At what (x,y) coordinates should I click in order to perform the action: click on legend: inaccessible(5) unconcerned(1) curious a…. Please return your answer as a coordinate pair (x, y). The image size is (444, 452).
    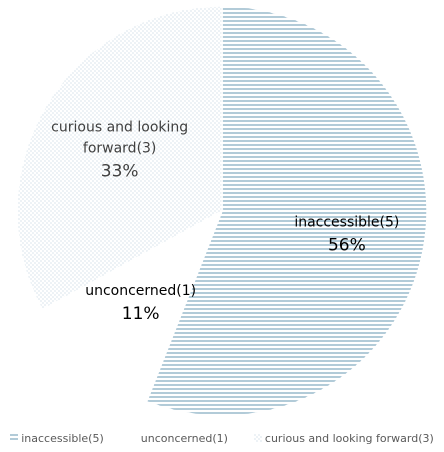
    Looking at the image, I should click on (222, 438).